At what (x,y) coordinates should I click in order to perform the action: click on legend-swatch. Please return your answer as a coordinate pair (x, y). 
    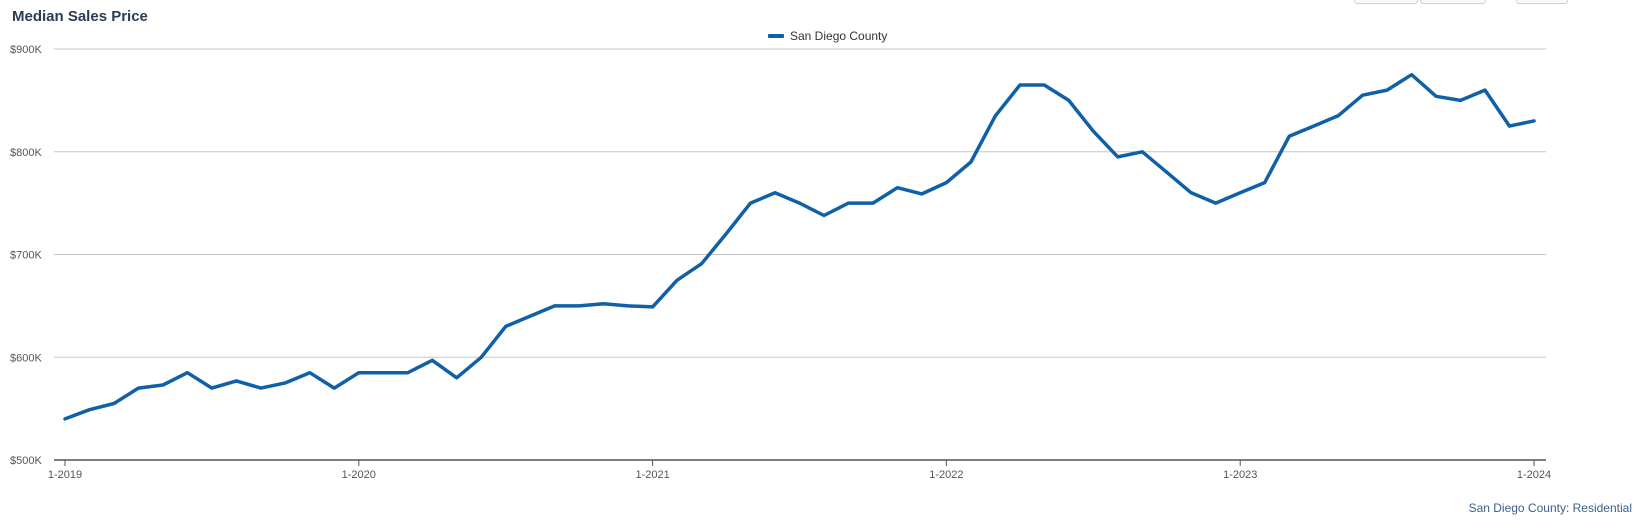
    Looking at the image, I should click on (776, 36).